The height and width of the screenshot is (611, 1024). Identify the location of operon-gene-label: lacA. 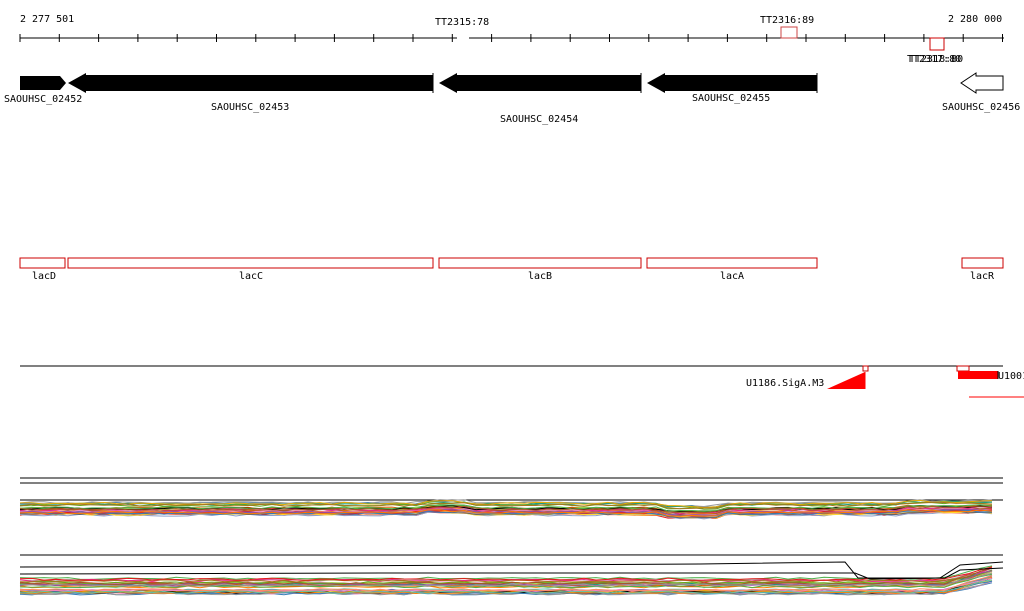
(732, 276).